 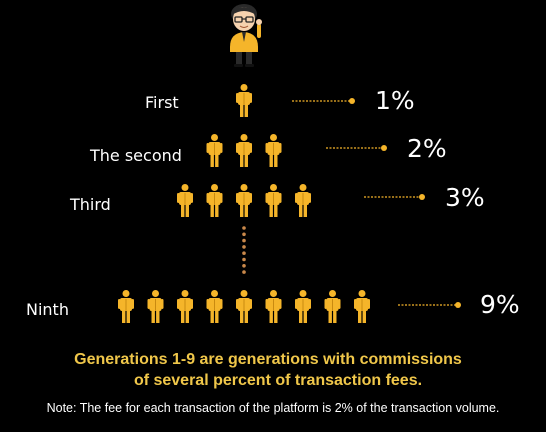 I want to click on generation-label-ninth: Ninth, so click(x=47, y=309).